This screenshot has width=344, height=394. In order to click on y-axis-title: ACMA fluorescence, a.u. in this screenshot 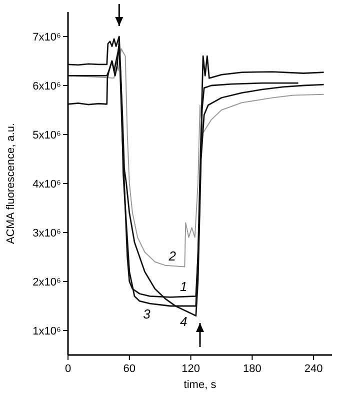, I will do `click(11, 183)`.